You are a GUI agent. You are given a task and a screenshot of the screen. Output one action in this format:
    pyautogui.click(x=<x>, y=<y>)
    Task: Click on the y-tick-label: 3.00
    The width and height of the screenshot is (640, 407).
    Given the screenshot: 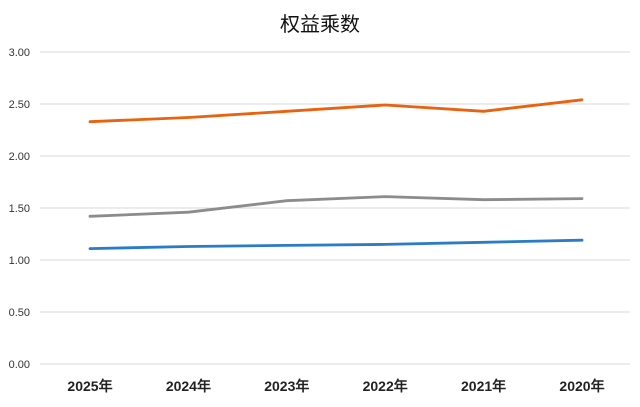 What is the action you would take?
    pyautogui.click(x=19, y=53)
    